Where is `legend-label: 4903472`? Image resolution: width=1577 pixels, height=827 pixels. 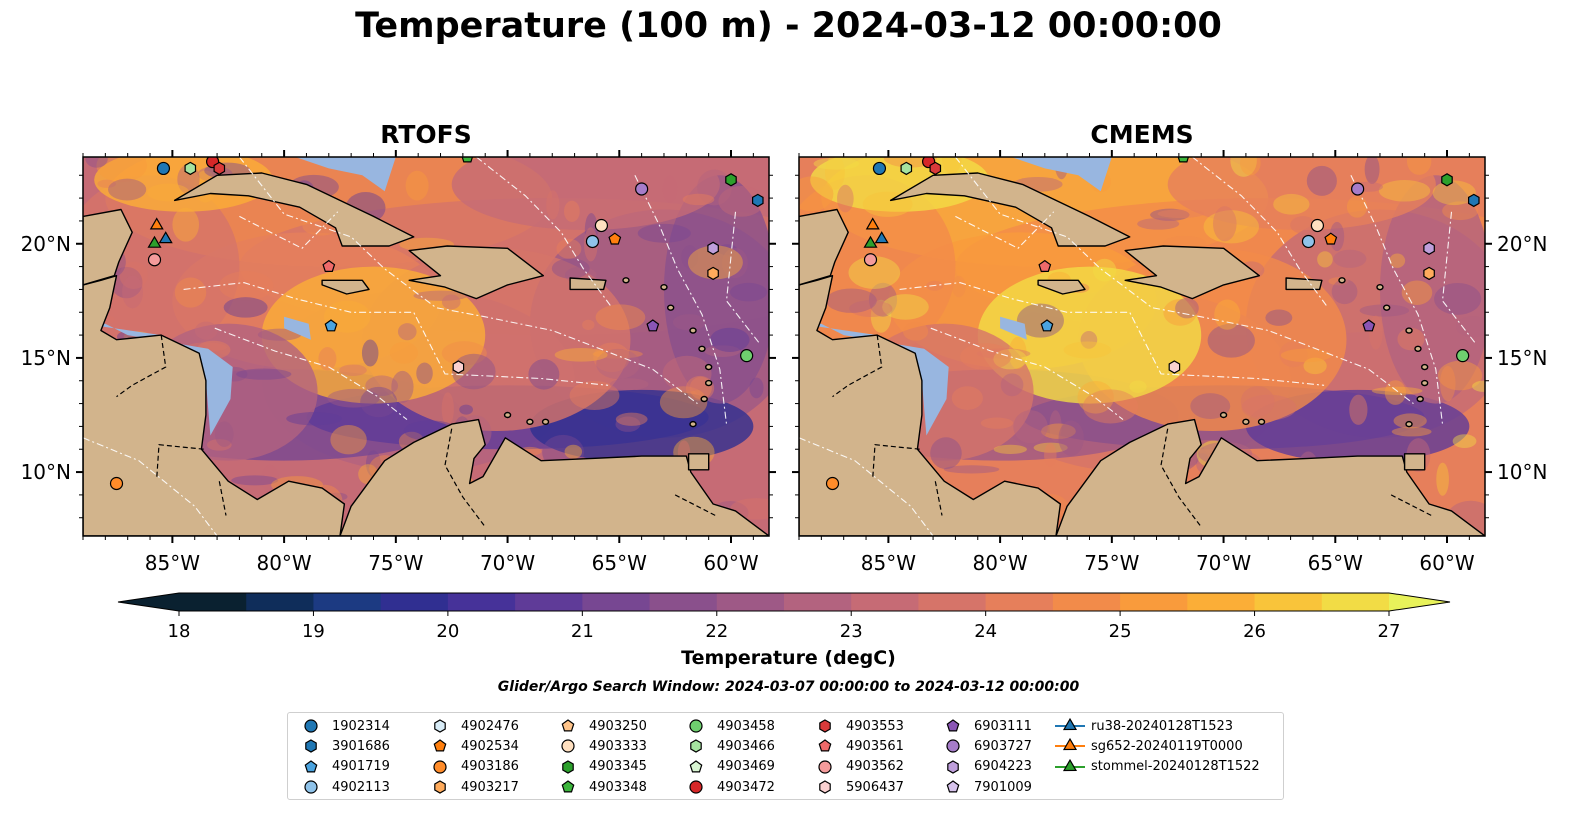
legend-label: 4903472 is located at coordinates (746, 787).